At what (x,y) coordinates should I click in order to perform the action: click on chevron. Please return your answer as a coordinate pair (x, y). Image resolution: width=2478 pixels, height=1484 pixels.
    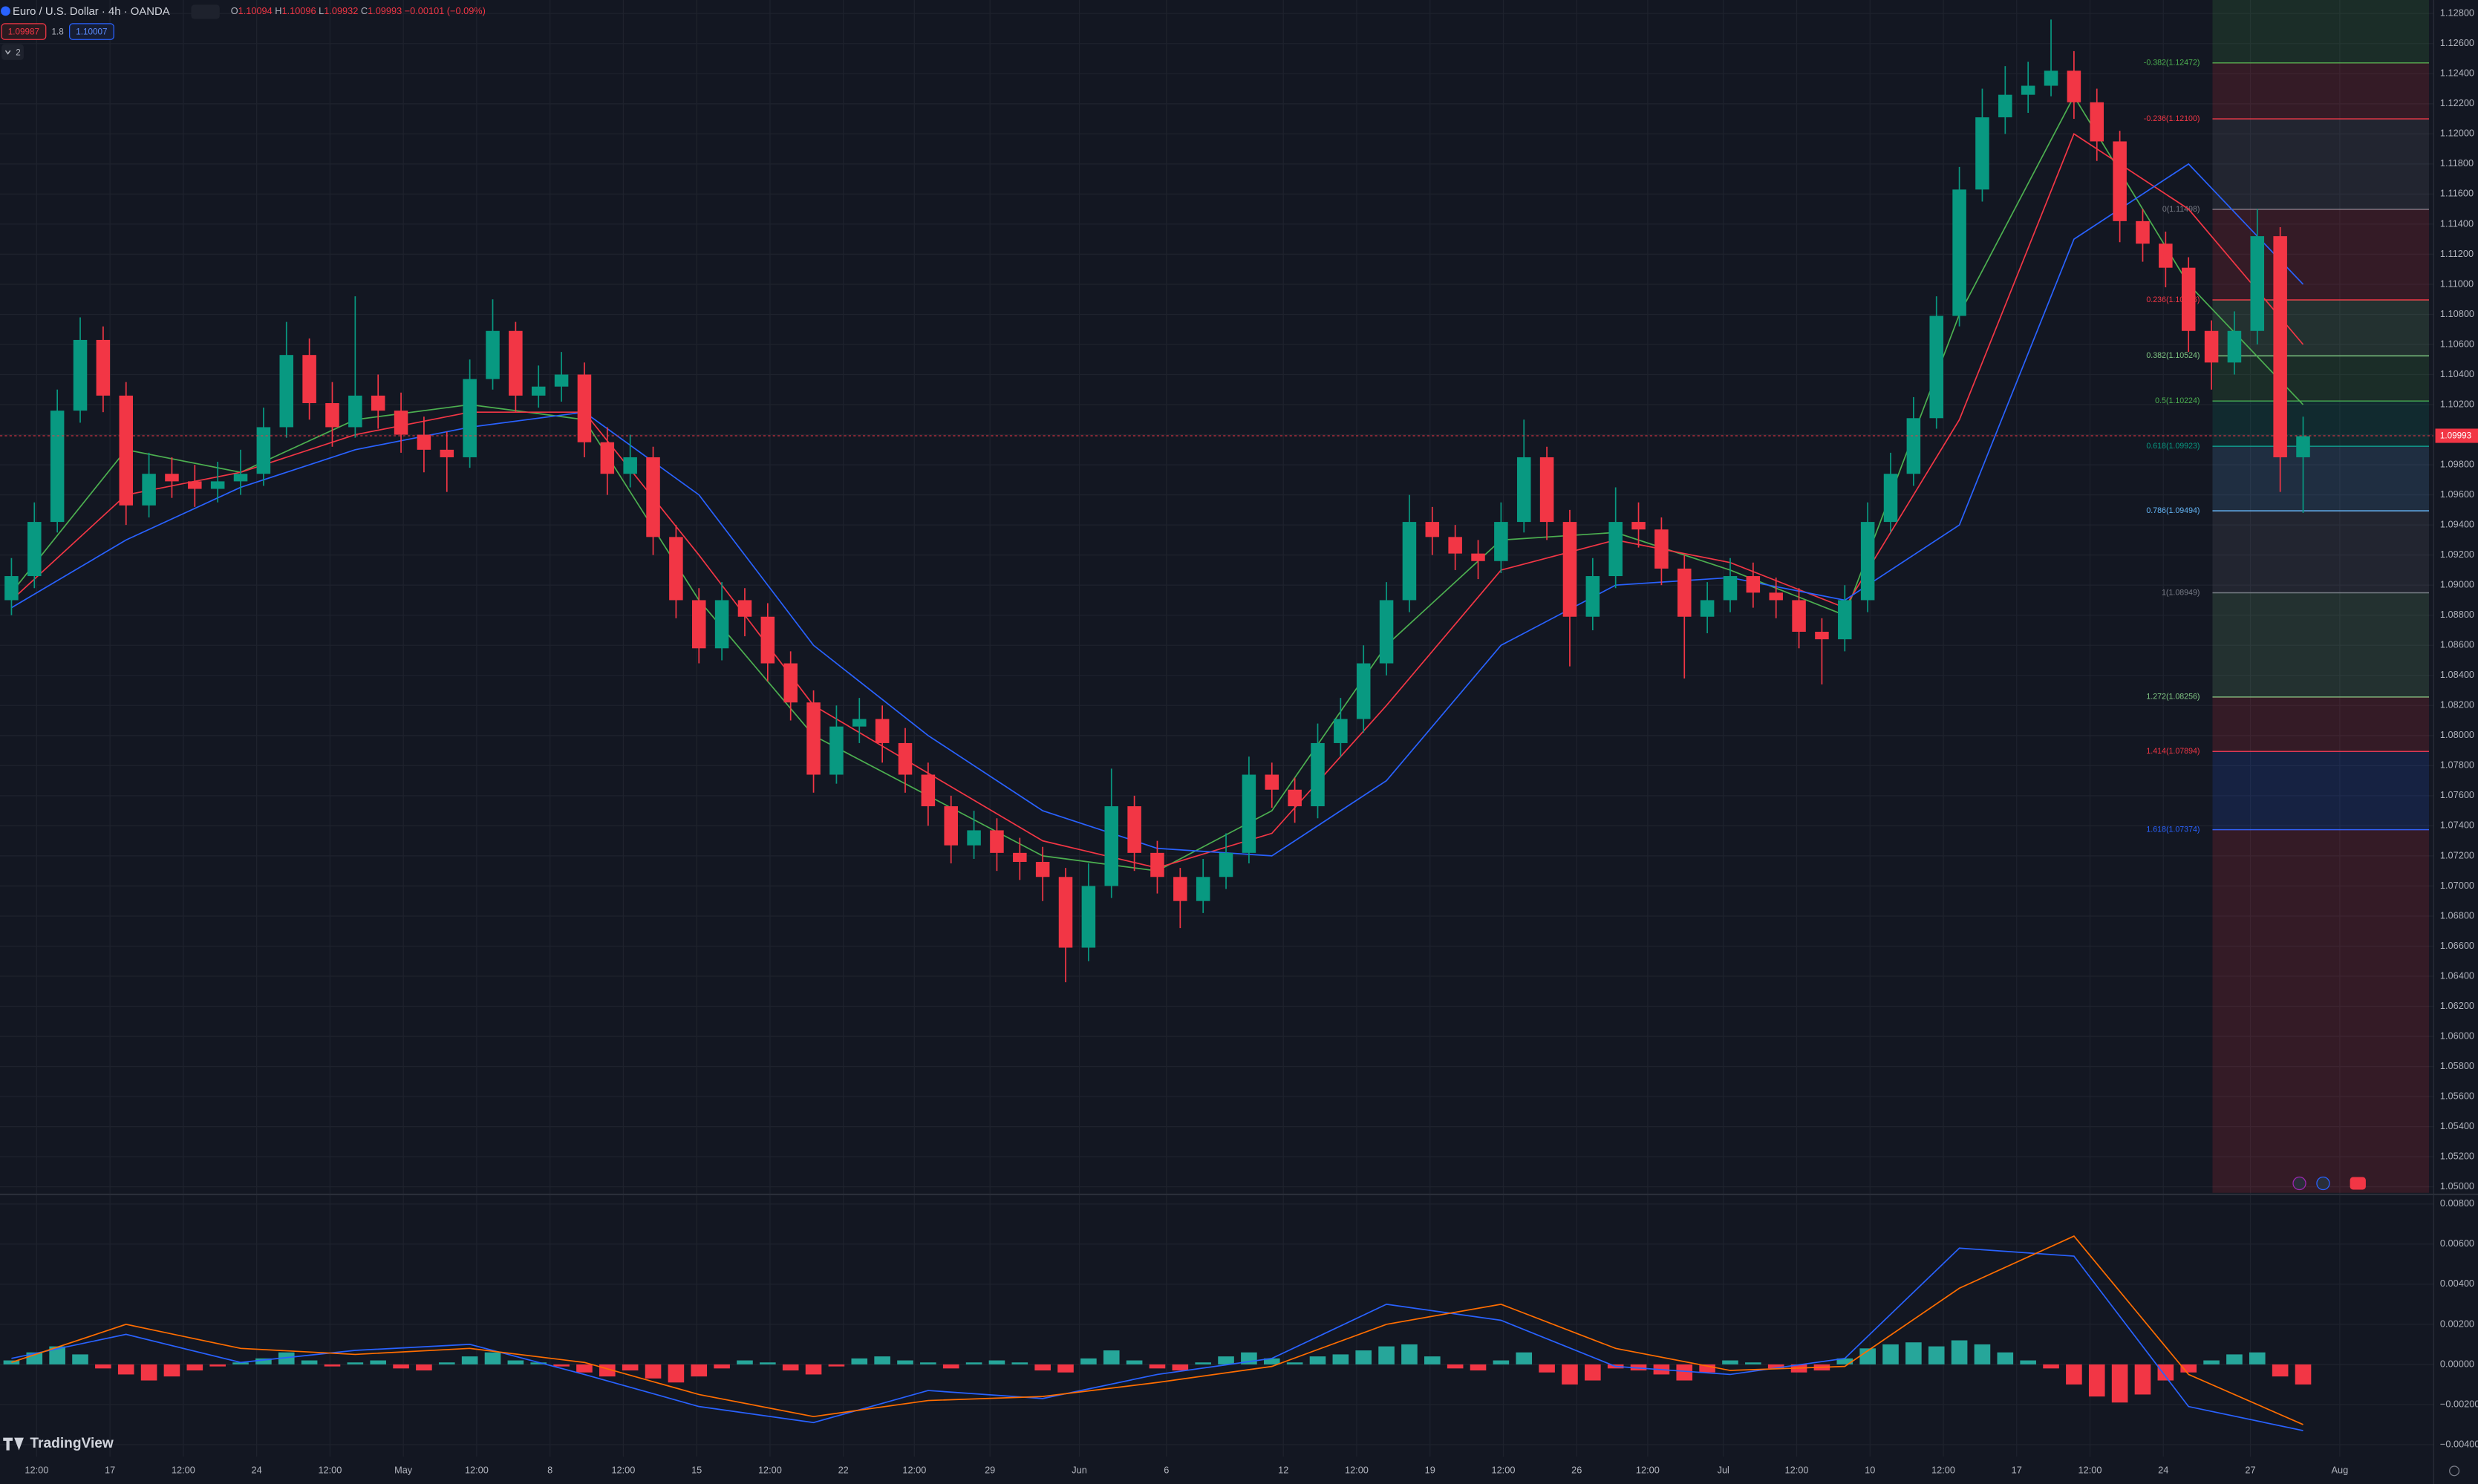
    Looking at the image, I should click on (7, 52).